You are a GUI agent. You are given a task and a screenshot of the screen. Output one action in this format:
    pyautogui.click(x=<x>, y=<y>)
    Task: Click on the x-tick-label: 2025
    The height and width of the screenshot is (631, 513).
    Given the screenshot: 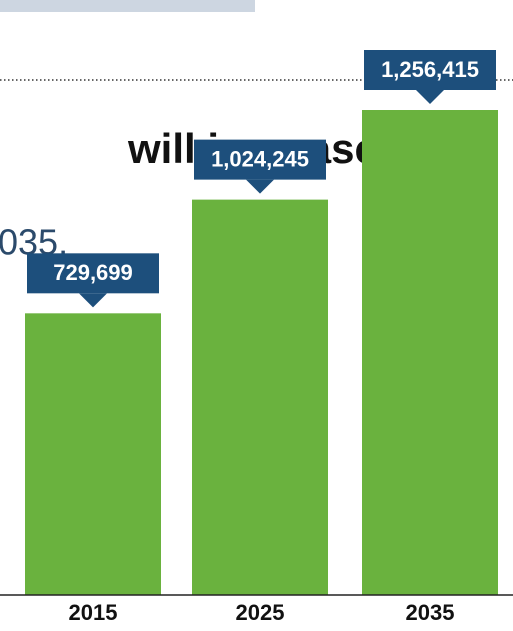 What is the action you would take?
    pyautogui.click(x=260, y=612)
    